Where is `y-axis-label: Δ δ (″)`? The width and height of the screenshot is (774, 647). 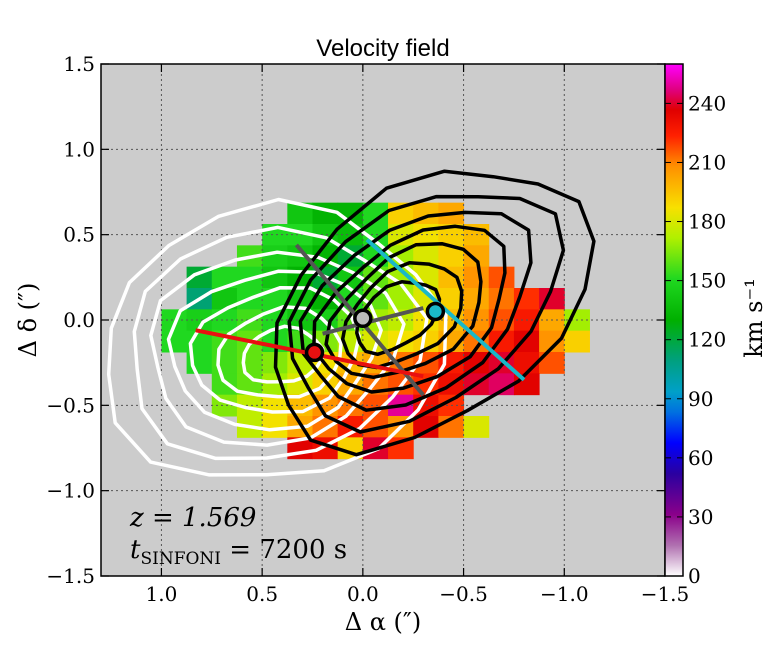
y-axis-label: Δ δ (″) is located at coordinates (28, 320).